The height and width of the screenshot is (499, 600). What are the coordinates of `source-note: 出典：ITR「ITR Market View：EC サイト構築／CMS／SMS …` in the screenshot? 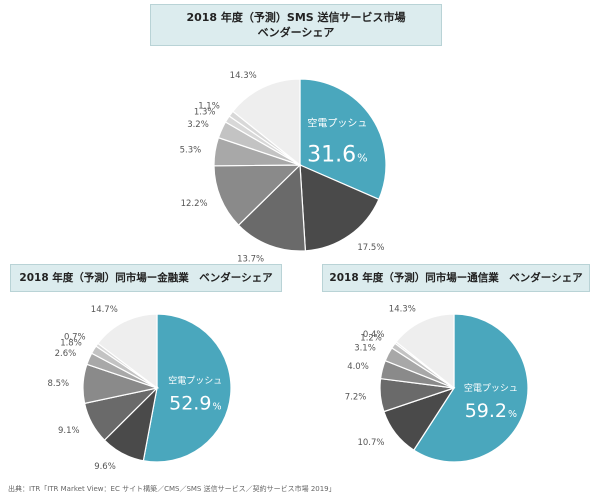 It's located at (172, 489).